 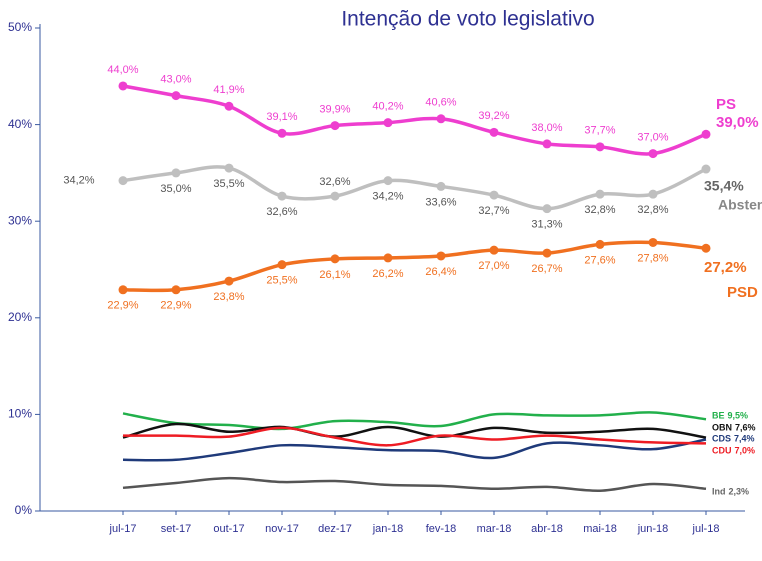 I want to click on value-label: 22,9%, so click(x=122, y=306).